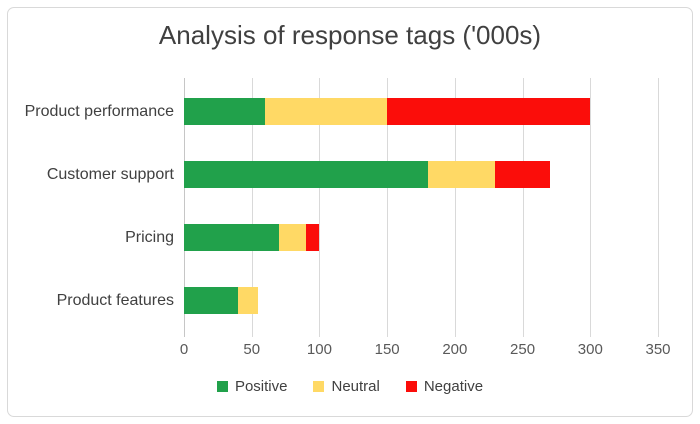 Image resolution: width=700 pixels, height=424 pixels. Describe the element at coordinates (149, 237) in the screenshot. I see `category-label-pricing: Pricing` at that location.